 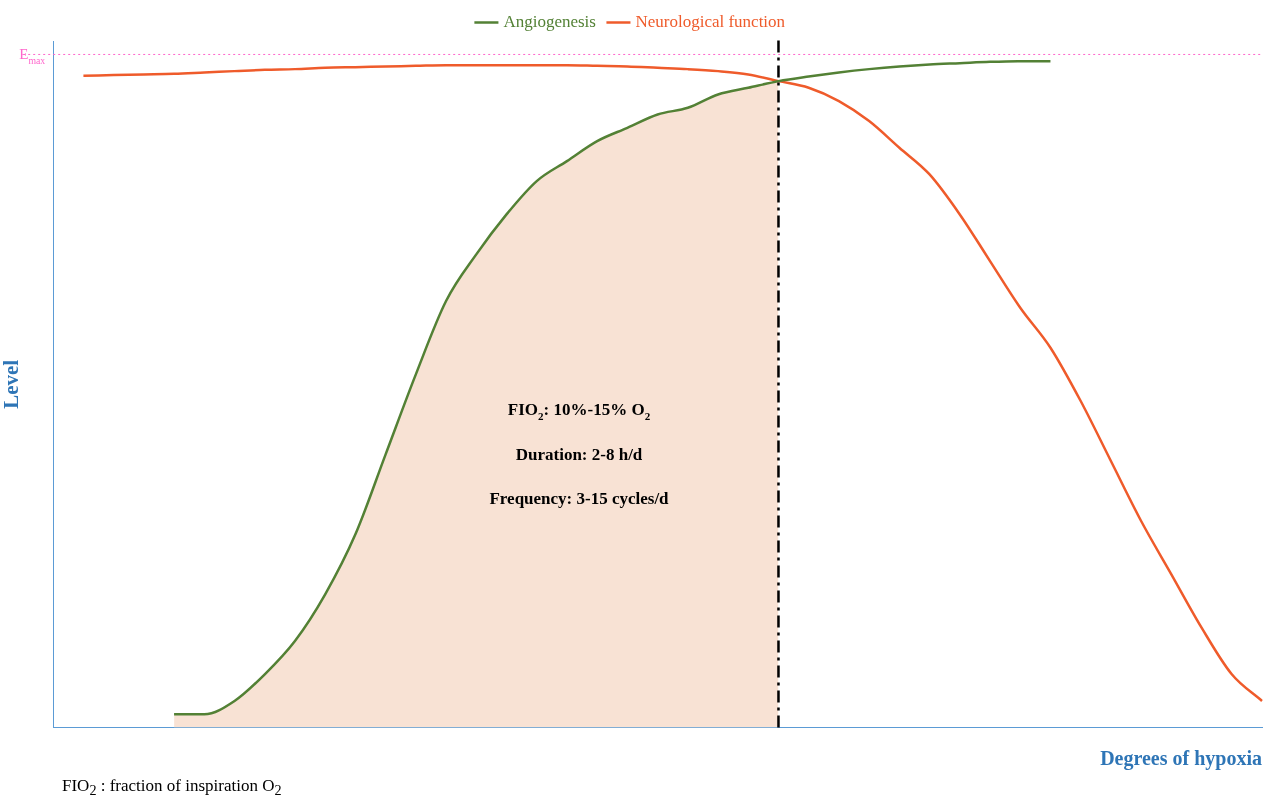 What do you see at coordinates (1181, 759) in the screenshot?
I see `x-axis-title: Degrees of hypoxia` at bounding box center [1181, 759].